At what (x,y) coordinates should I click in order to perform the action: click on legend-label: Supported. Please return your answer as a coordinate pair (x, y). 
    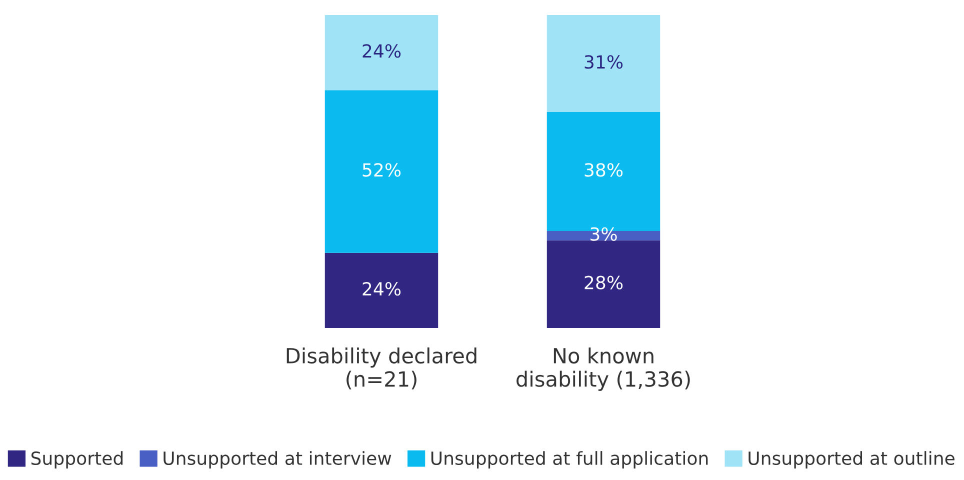
    Looking at the image, I should click on (77, 460).